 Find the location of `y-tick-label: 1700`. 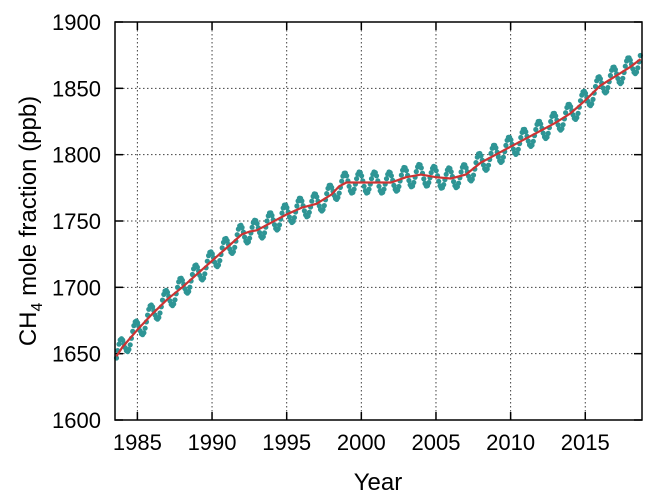

y-tick-label: 1700 is located at coordinates (76, 287).